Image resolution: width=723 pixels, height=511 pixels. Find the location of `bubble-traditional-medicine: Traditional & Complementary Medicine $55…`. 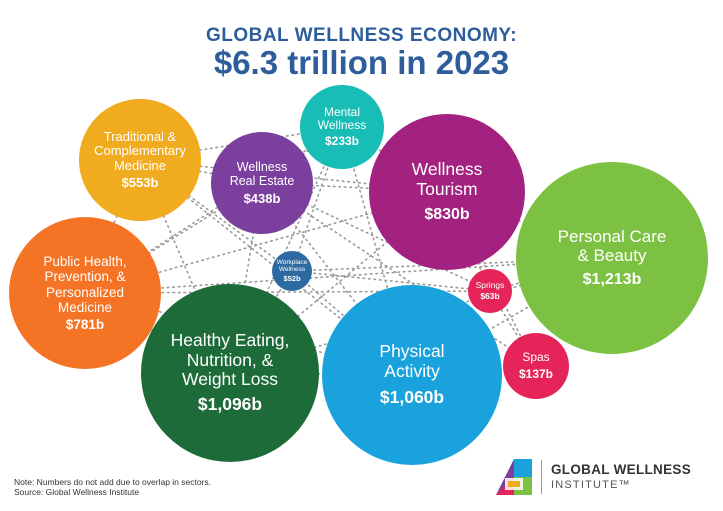

bubble-traditional-medicine: Traditional & Complementary Medicine $55… is located at coordinates (140, 160).